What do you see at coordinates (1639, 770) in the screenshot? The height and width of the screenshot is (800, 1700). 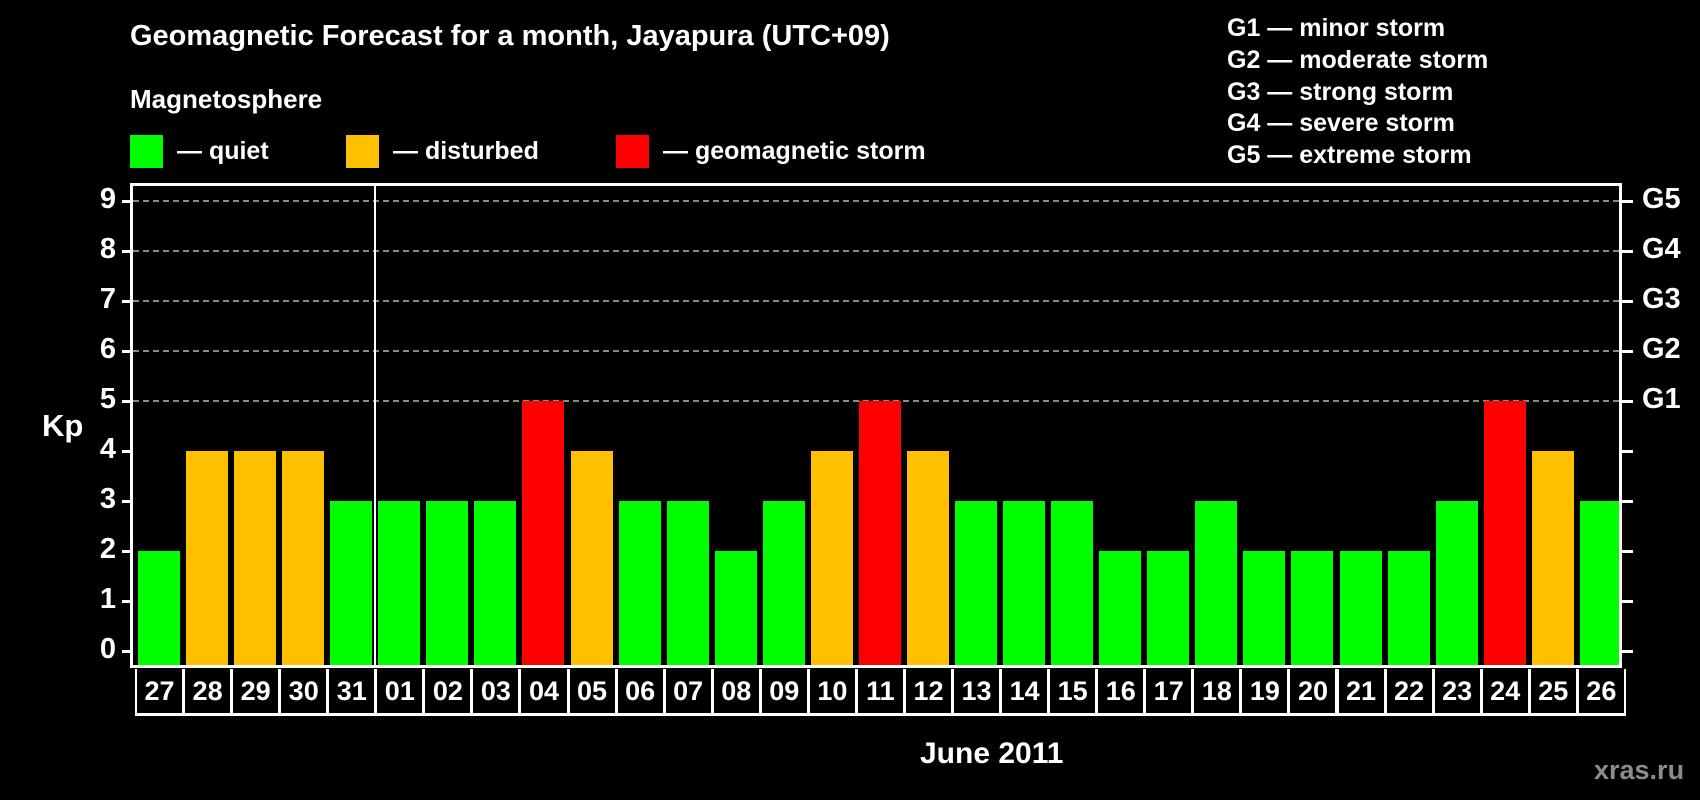 I see `watermark: xras.ru` at bounding box center [1639, 770].